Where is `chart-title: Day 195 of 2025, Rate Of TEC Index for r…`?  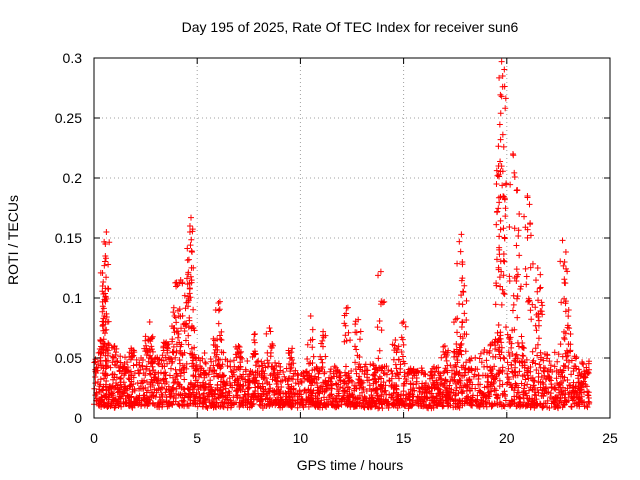 chart-title: Day 195 of 2025, Rate Of TEC Index for r… is located at coordinates (350, 27).